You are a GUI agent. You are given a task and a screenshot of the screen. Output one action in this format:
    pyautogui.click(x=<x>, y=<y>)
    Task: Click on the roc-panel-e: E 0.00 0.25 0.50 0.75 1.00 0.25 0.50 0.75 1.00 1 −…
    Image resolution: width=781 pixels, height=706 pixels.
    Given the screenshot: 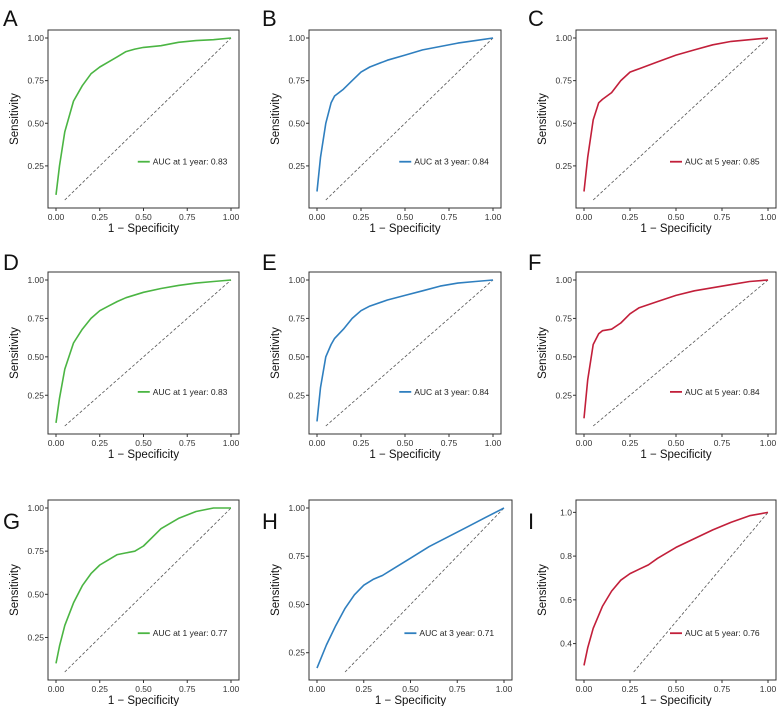 What is the action you would take?
    pyautogui.click(x=382, y=355)
    